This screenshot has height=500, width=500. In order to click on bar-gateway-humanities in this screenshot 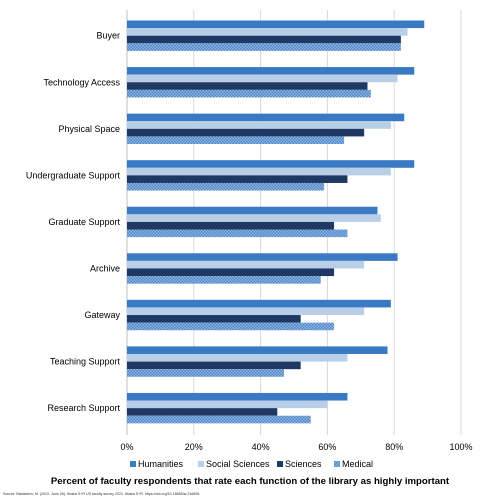, I will do `click(259, 303)`.